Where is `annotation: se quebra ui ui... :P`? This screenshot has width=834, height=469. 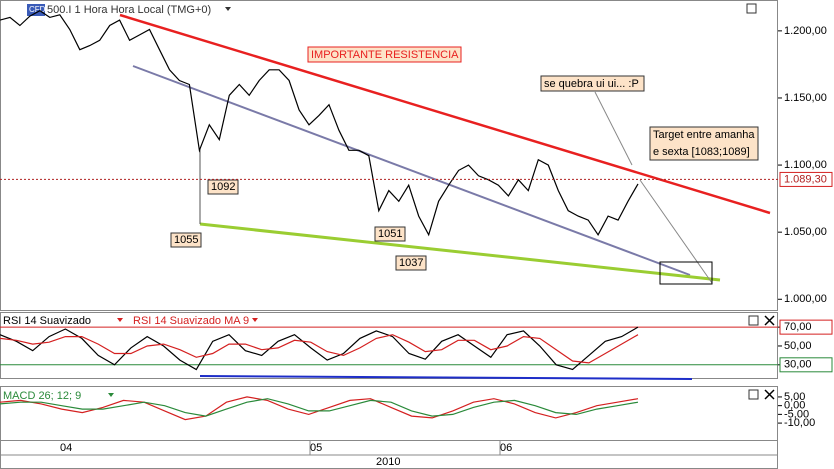
annotation: se quebra ui ui... :P is located at coordinates (591, 84).